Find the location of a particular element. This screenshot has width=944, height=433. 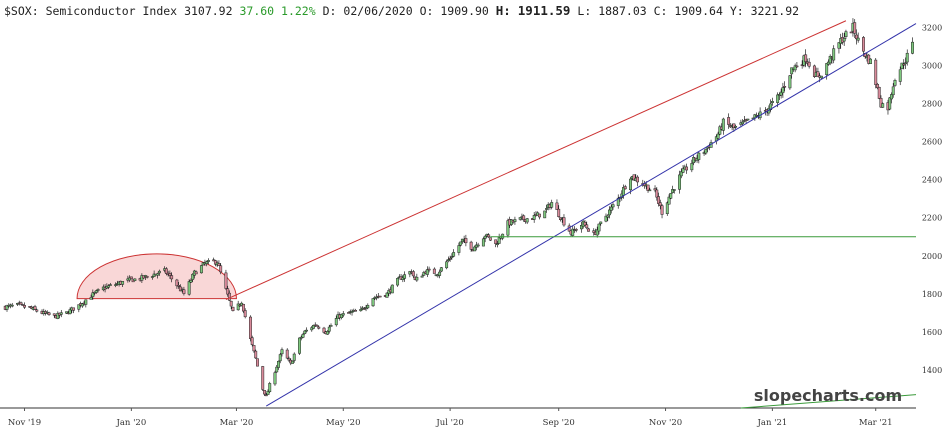

header-name: Semiconductor Index is located at coordinates (111, 11).